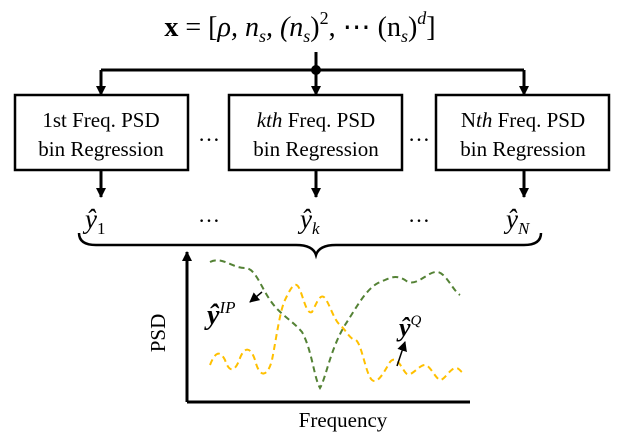 This screenshot has width=620, height=435. I want to click on plot-xlabel: Frequency, so click(343, 420).